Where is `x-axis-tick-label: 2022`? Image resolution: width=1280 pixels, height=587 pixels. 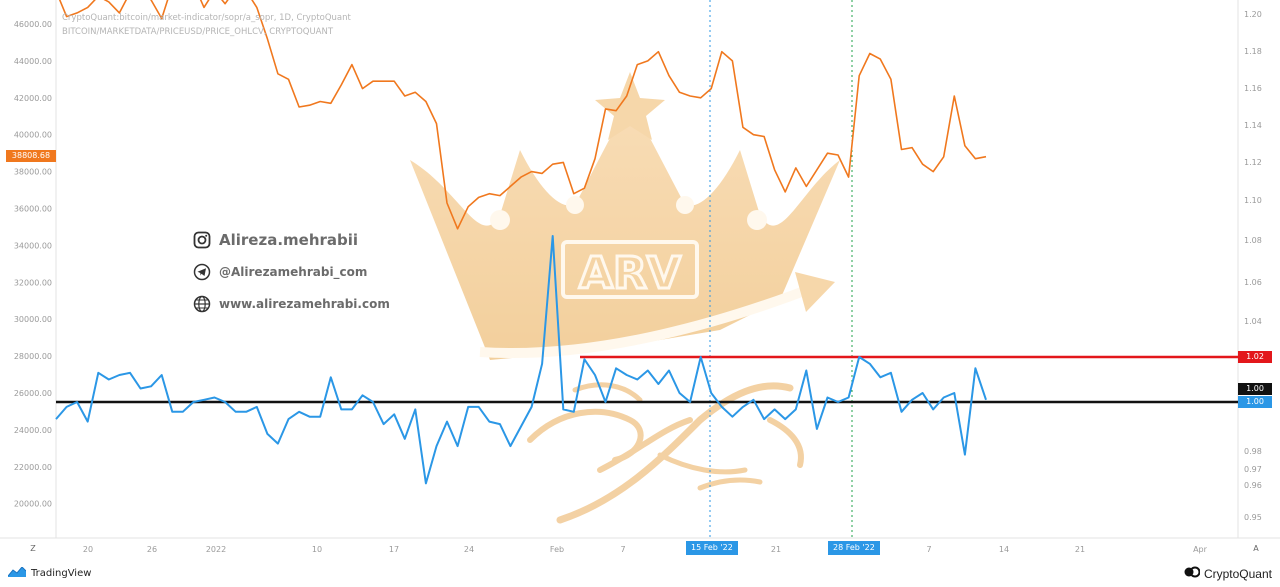
x-axis-tick-label: 2022 is located at coordinates (216, 549).